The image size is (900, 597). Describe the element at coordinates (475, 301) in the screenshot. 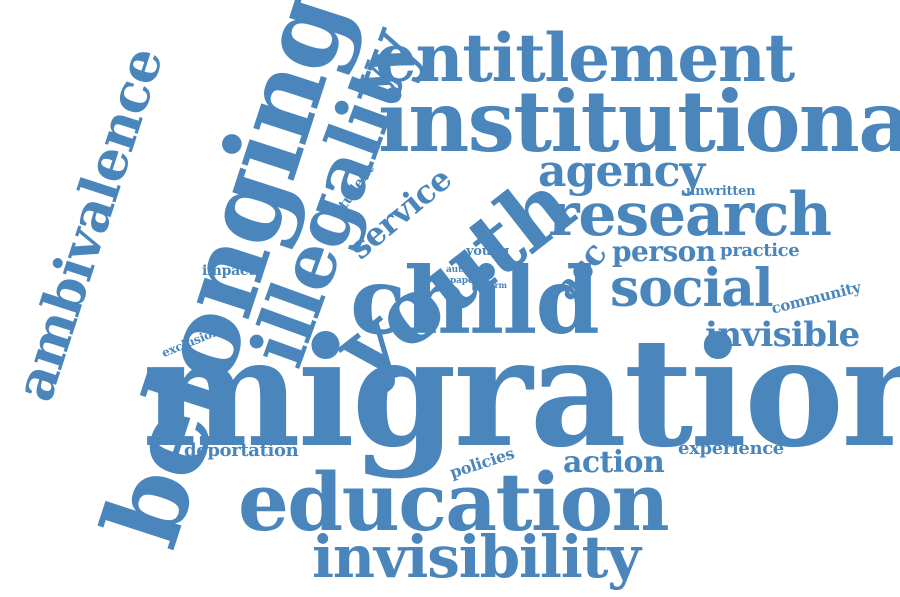

I see `word-child: child` at that location.